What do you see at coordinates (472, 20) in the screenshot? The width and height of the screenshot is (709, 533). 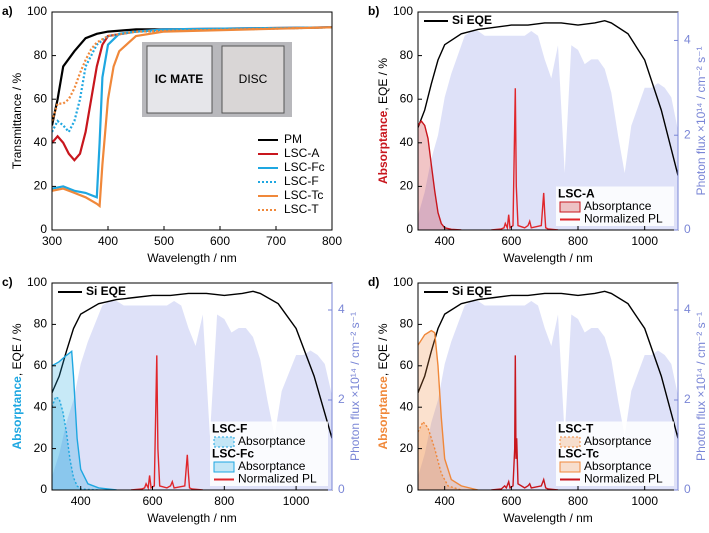 I see `legend-label: Si EQE` at bounding box center [472, 20].